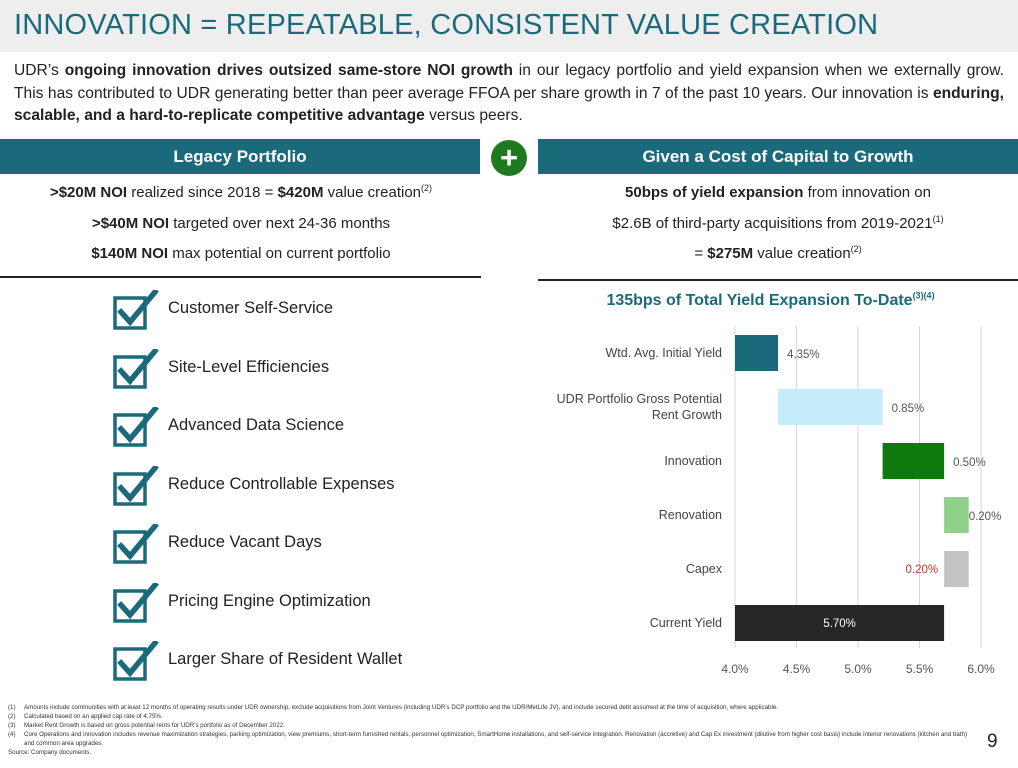  I want to click on x-tick-label: 6.0%, so click(981, 669).